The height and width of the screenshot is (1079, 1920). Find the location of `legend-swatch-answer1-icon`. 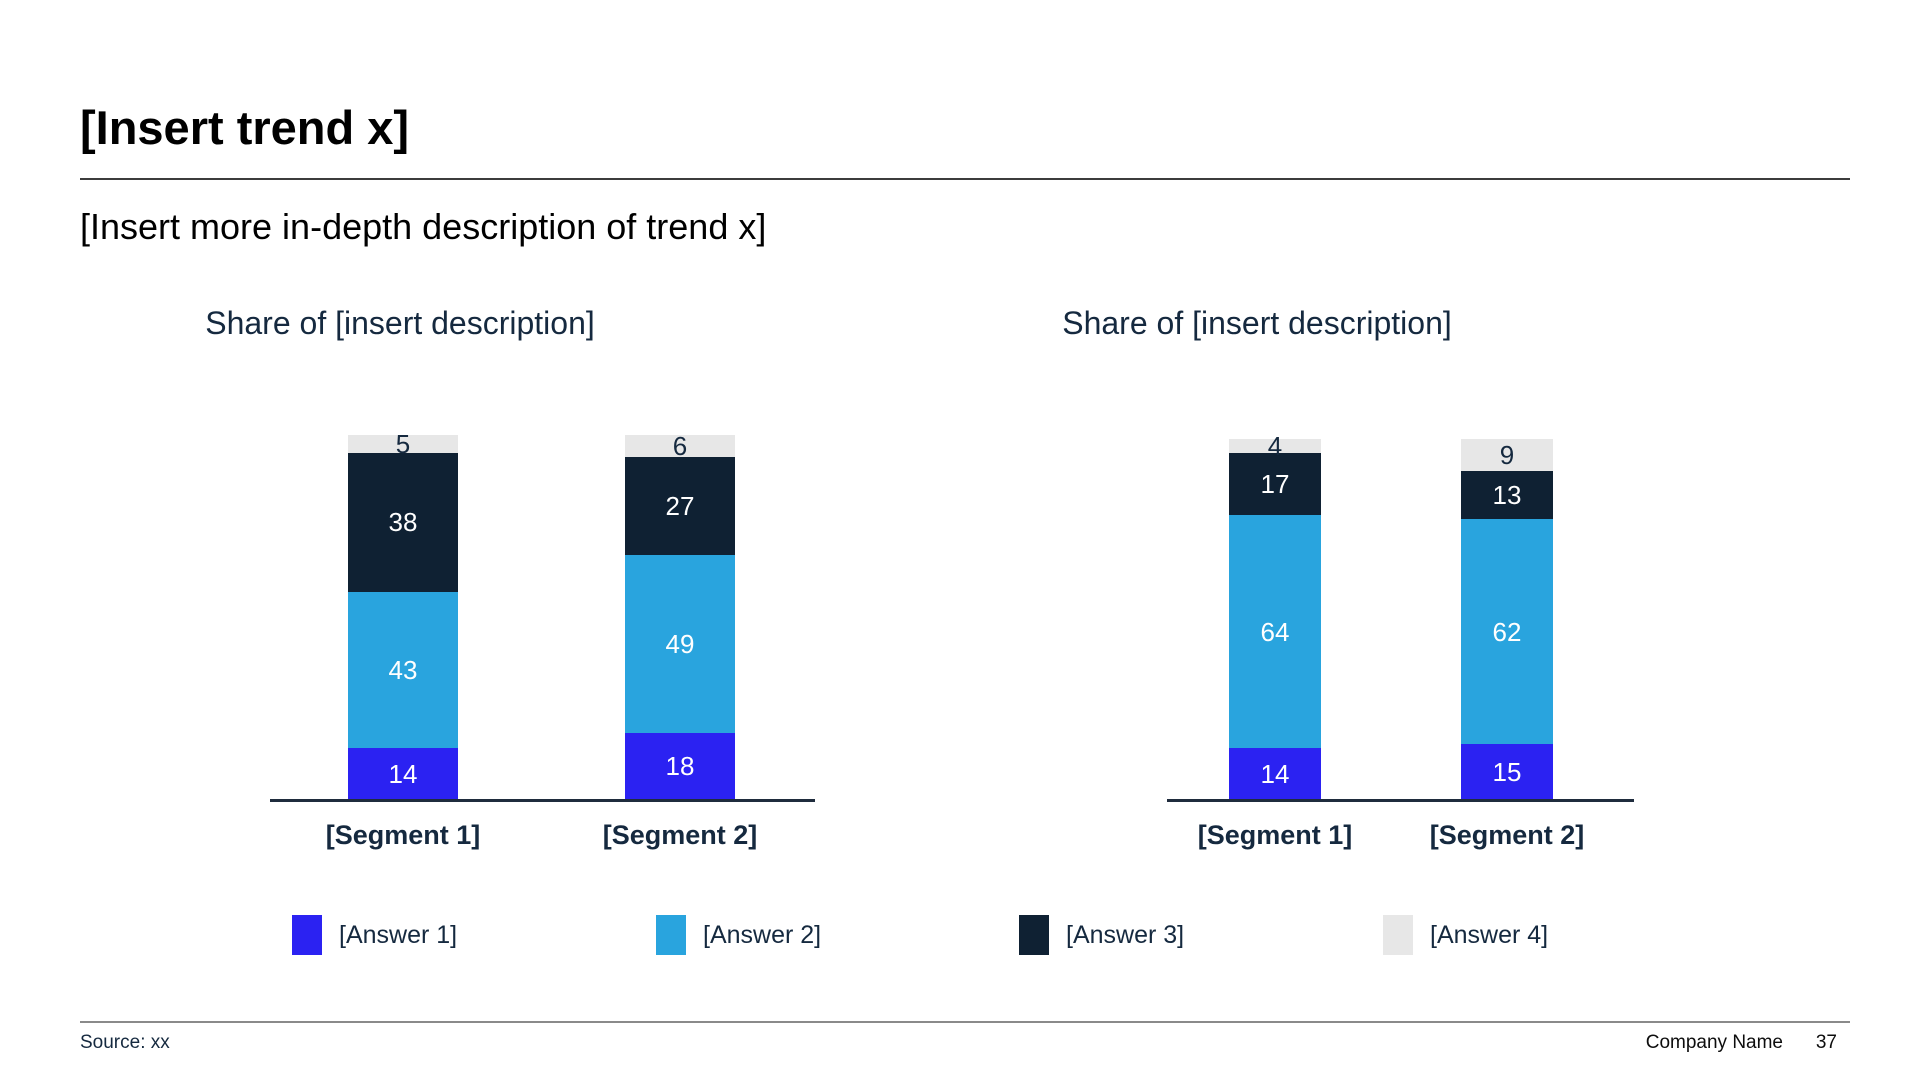

legend-swatch-answer1-icon is located at coordinates (307, 935).